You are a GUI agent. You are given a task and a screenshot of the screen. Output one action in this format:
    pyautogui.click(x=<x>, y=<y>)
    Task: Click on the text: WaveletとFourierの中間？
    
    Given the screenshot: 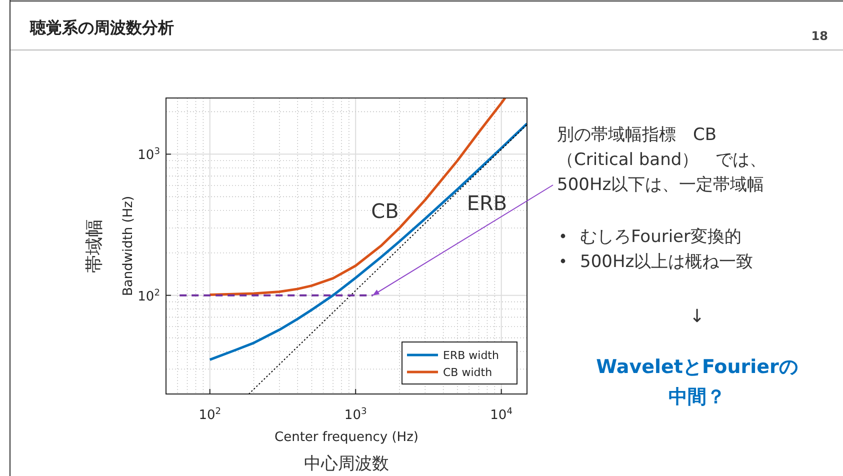 What is the action you would take?
    pyautogui.click(x=697, y=382)
    